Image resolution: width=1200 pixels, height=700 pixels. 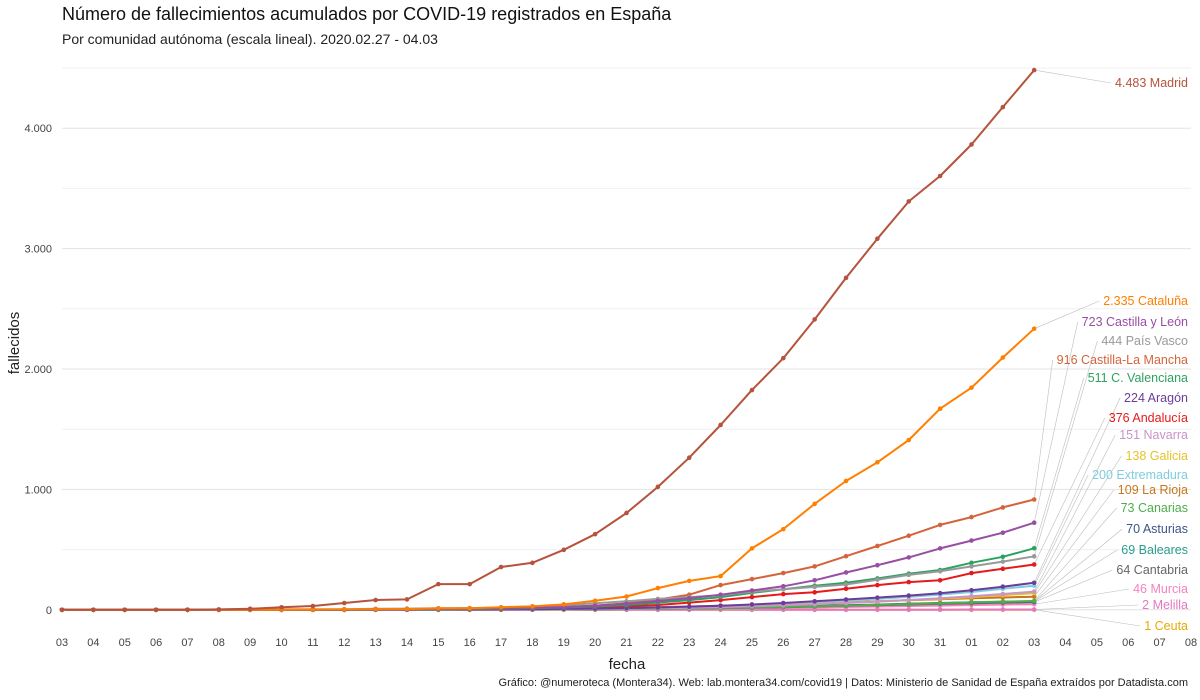 What do you see at coordinates (532, 643) in the screenshot?
I see `x-tick-label: 18` at bounding box center [532, 643].